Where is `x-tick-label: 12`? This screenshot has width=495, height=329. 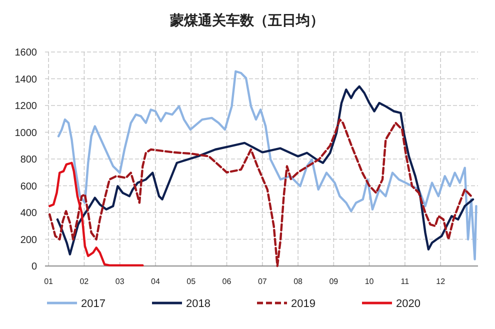
x-tick-label: 12 is located at coordinates (441, 281).